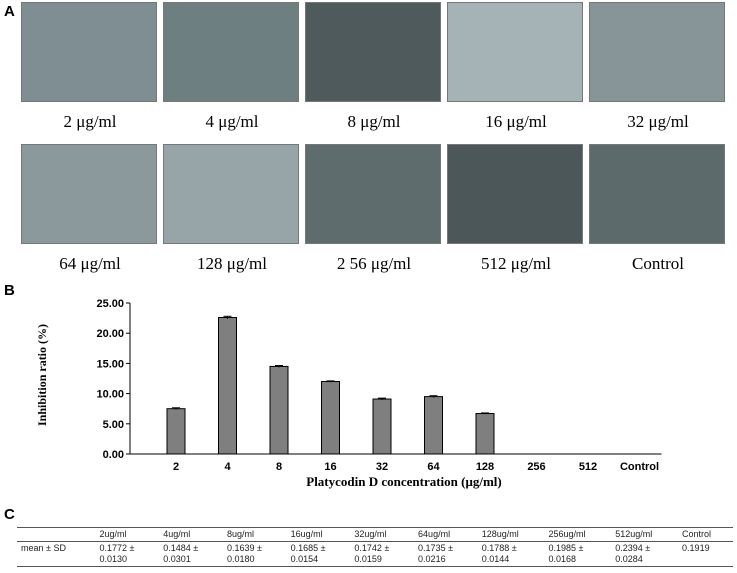 This screenshot has height=573, width=737. What do you see at coordinates (658, 263) in the screenshot?
I see `micrograph-label: Control` at bounding box center [658, 263].